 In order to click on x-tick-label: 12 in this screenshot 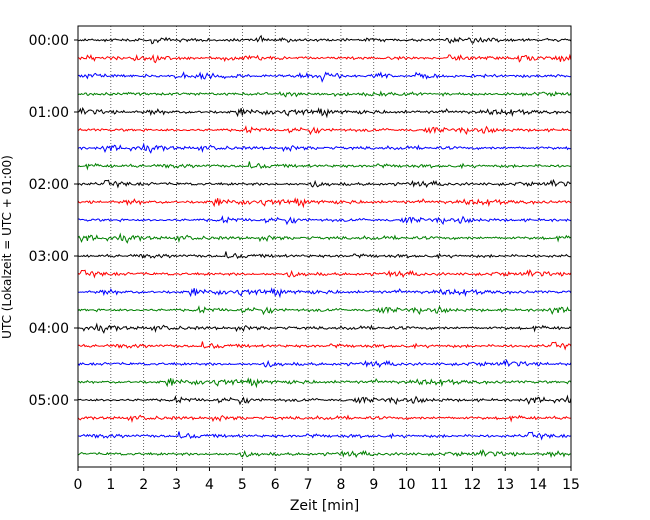, I will do `click(472, 485)`.